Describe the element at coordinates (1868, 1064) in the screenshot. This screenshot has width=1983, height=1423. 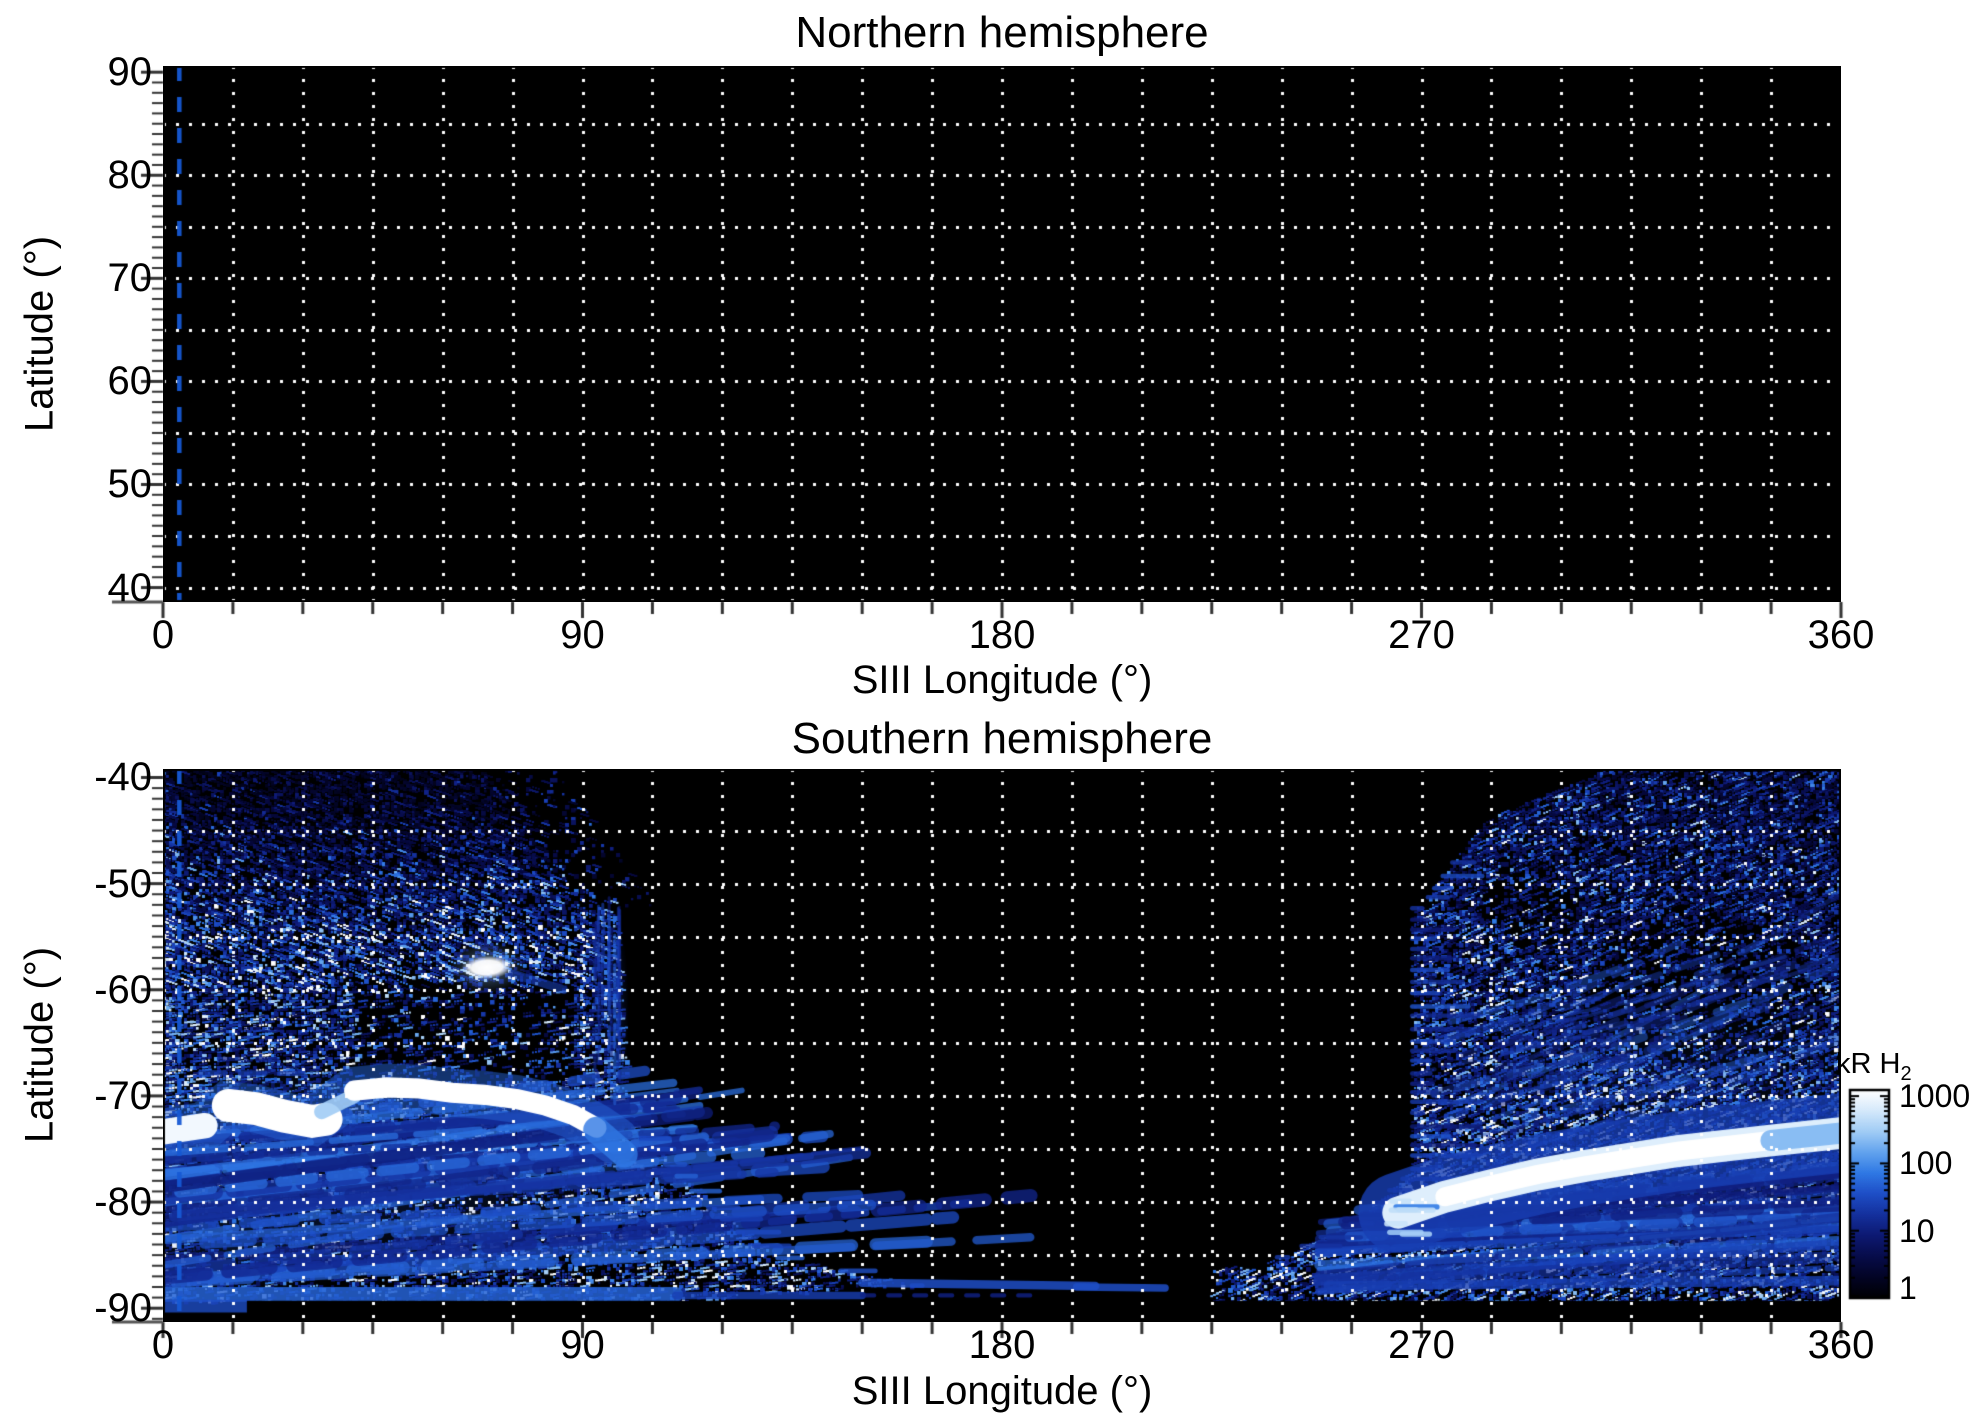
I see `colorbar-title-text: kR H` at that location.